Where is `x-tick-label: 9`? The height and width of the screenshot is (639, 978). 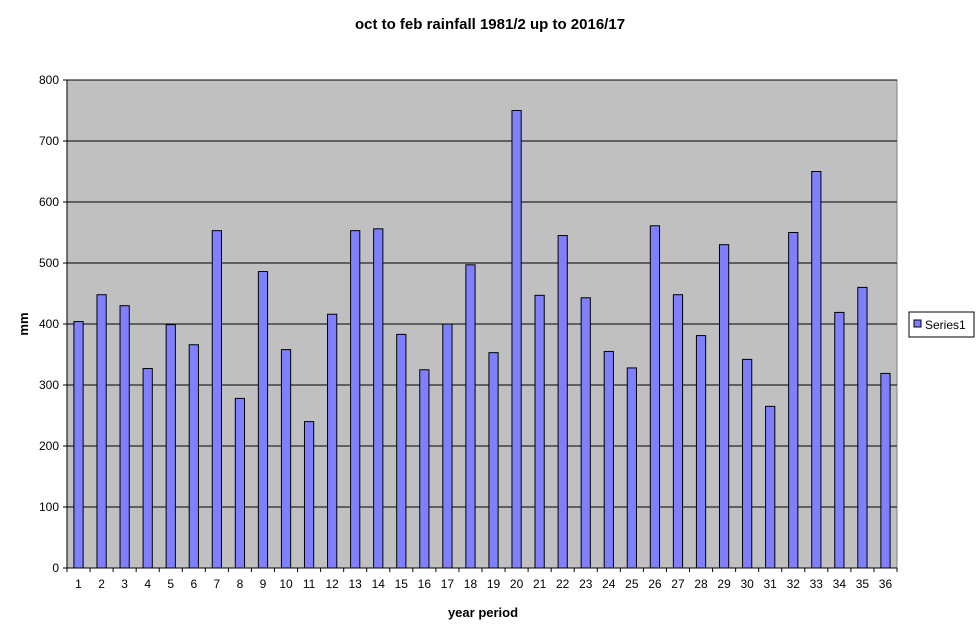 x-tick-label: 9 is located at coordinates (263, 584).